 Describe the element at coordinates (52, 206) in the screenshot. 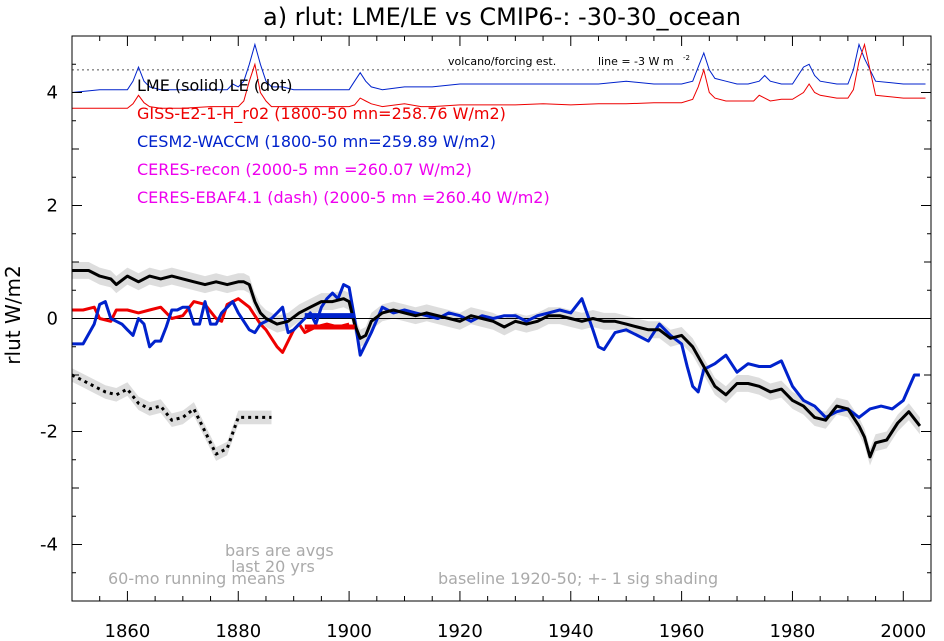

I see `y-tick-label: 2` at that location.